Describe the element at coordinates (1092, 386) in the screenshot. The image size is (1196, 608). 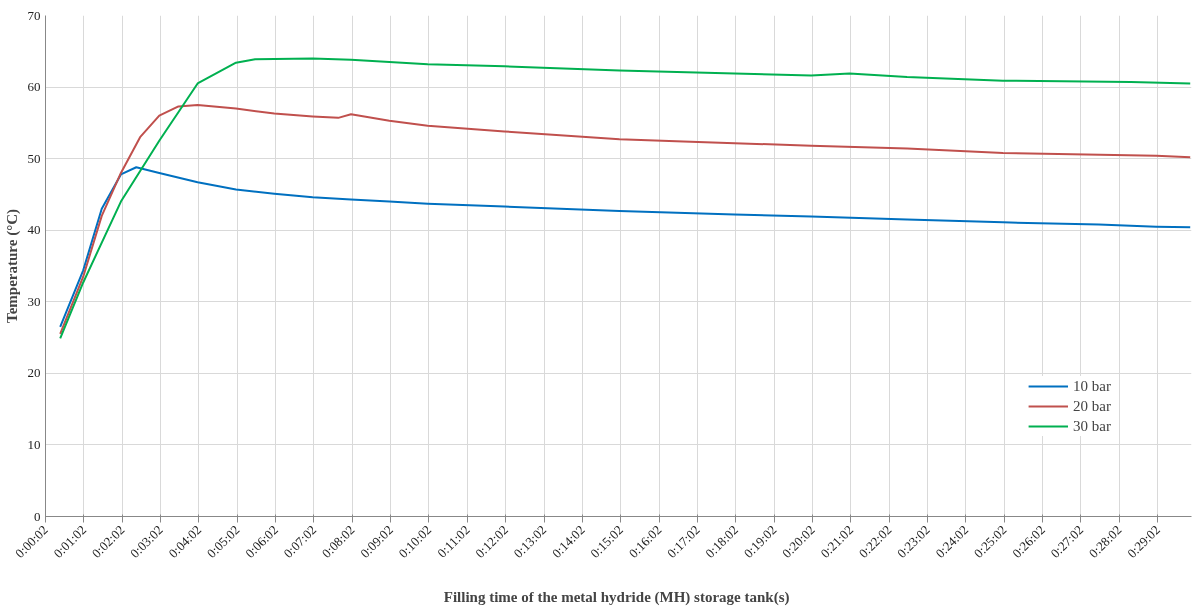
I see `legend-label: 10 bar` at that location.